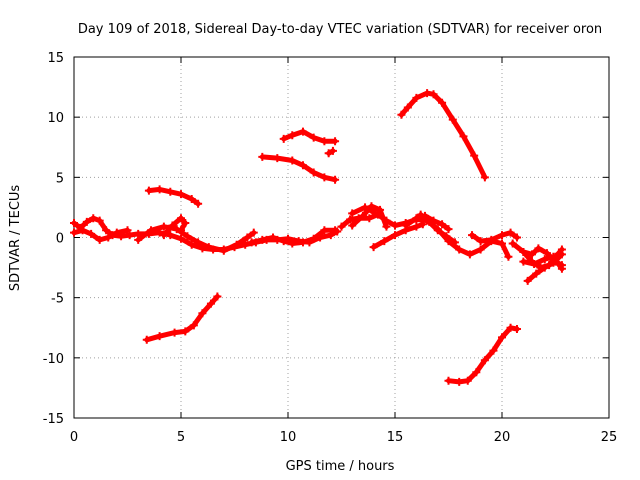 The width and height of the screenshot is (640, 480). What do you see at coordinates (60, 239) in the screenshot?
I see `y-tick-label: 0` at bounding box center [60, 239].